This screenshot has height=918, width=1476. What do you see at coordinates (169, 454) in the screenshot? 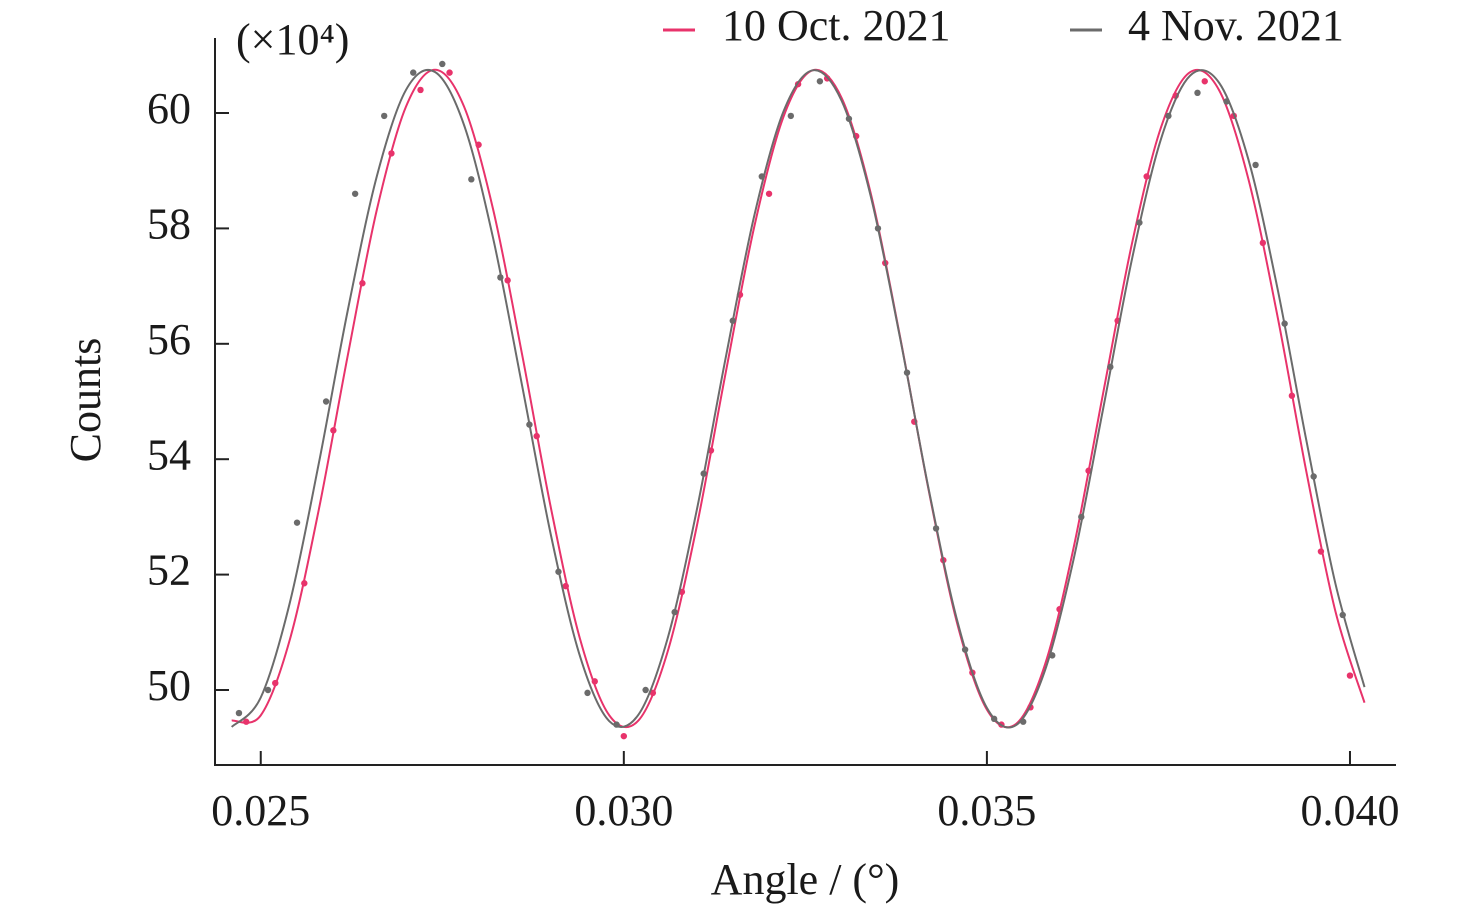
I see `y-tick-label: 54` at bounding box center [169, 454].